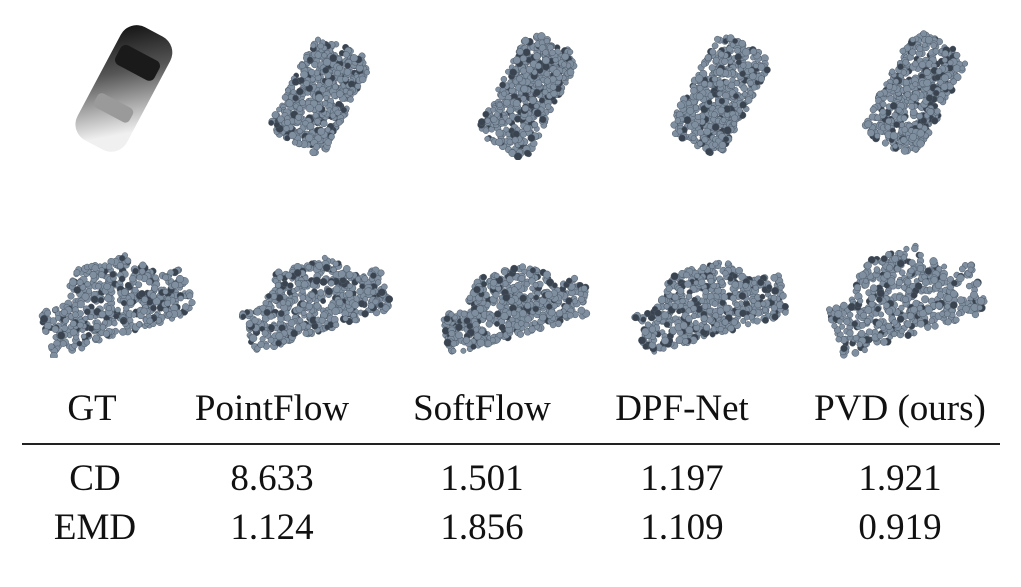 The width and height of the screenshot is (1021, 587). Describe the element at coordinates (682, 527) in the screenshot. I see `emd-value-dpf-net: 1.109` at that location.